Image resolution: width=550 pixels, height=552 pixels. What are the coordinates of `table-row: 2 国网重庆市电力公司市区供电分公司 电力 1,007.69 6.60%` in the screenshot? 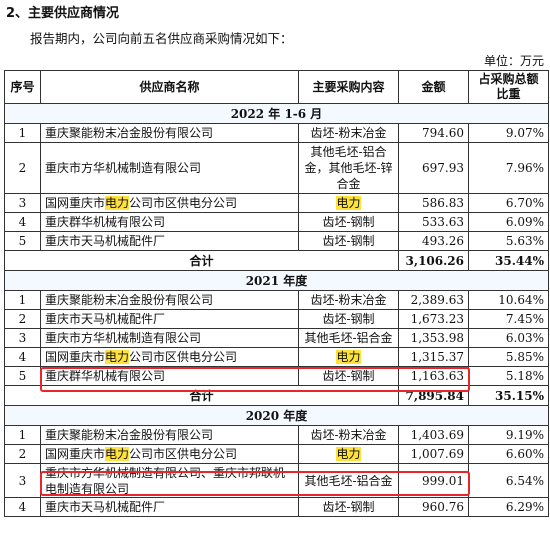 It's located at (276, 454).